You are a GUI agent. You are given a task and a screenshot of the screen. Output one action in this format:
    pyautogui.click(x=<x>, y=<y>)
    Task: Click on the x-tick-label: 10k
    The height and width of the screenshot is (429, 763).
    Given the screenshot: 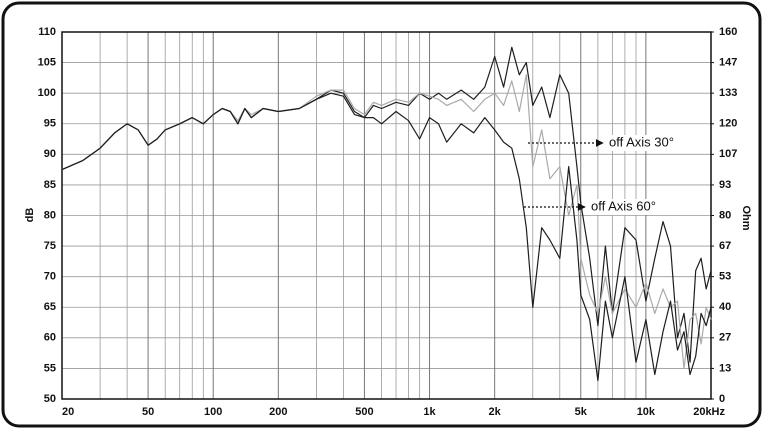 What is the action you would take?
    pyautogui.click(x=646, y=412)
    